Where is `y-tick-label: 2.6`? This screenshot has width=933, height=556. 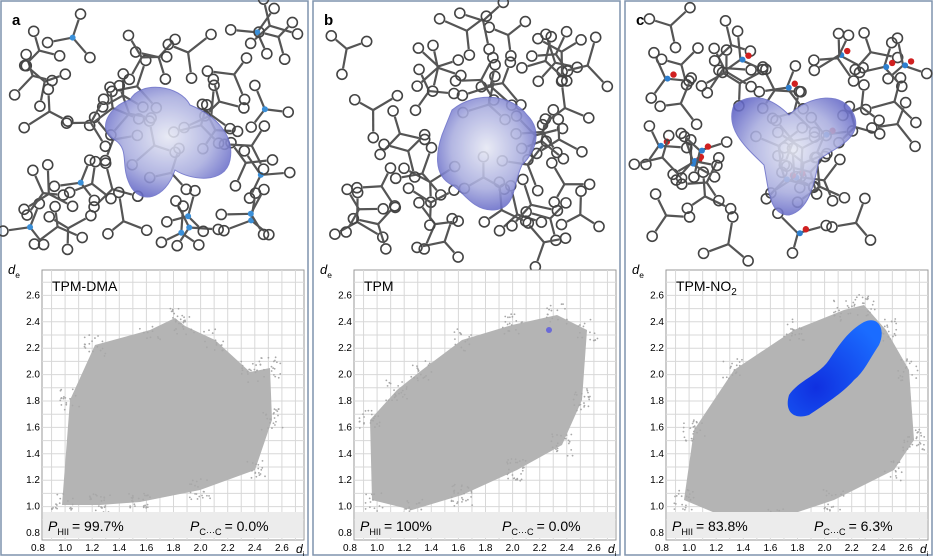
y-tick-label: 2.6 is located at coordinates (657, 295).